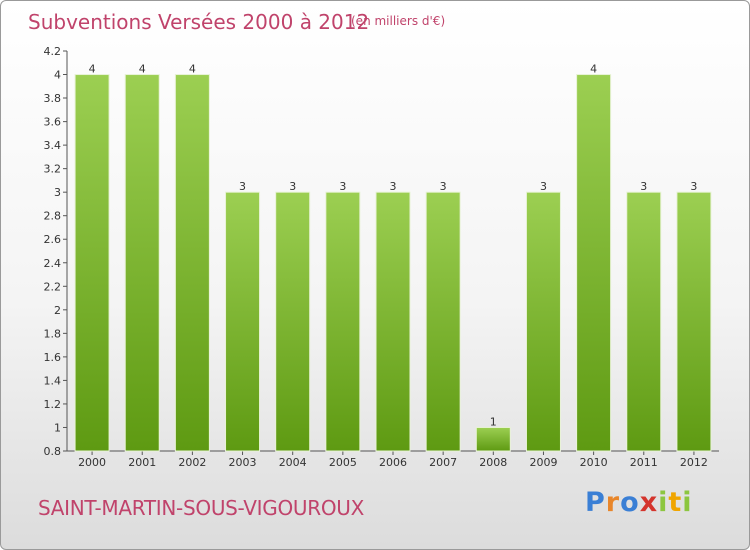 Image resolution: width=750 pixels, height=550 pixels. I want to click on bar-2012, so click(694, 321).